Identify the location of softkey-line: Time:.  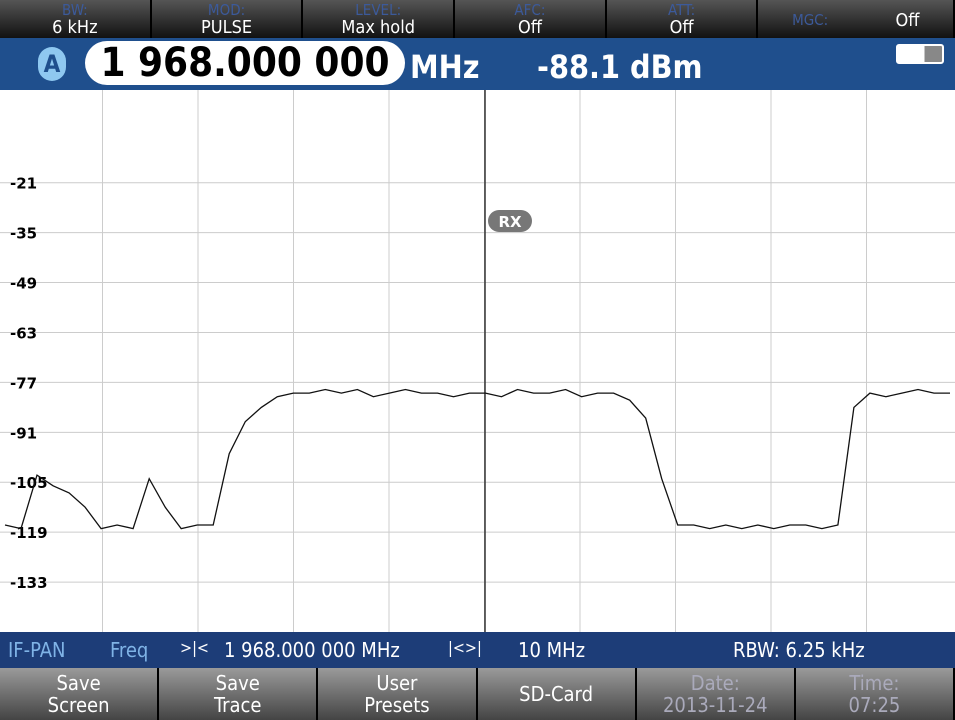
(874, 683).